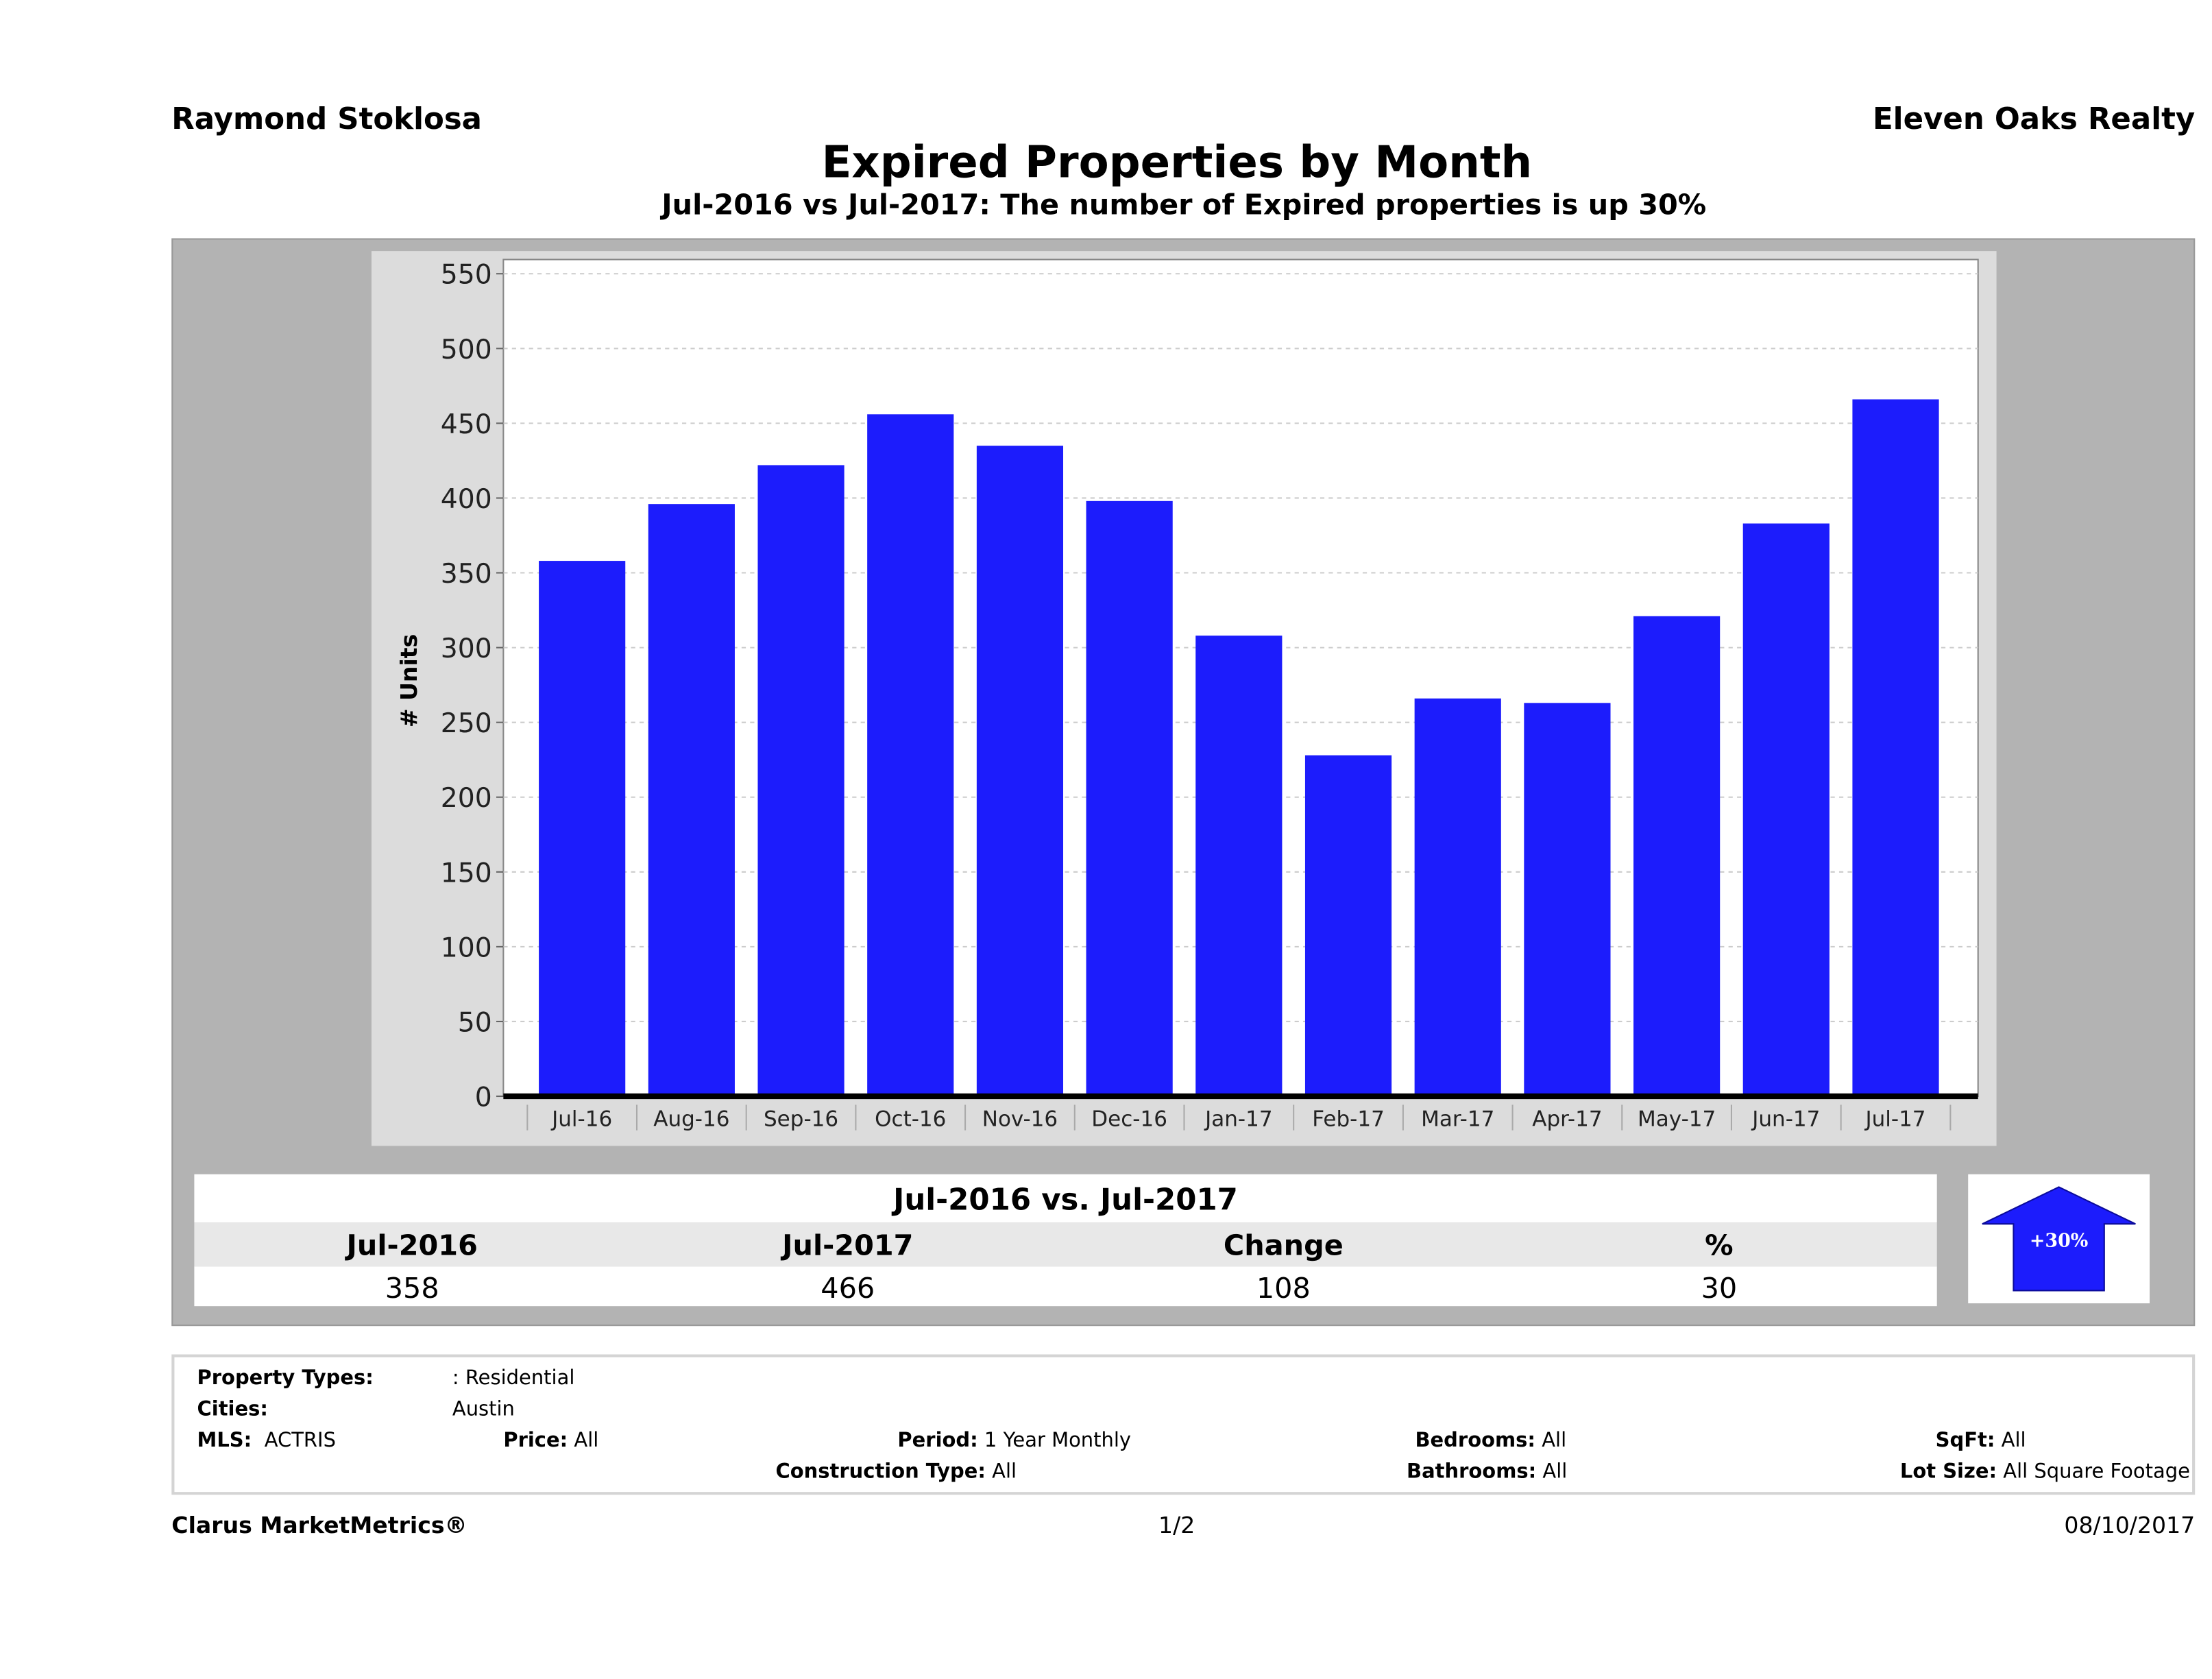 This screenshot has height=1679, width=2212. Describe the element at coordinates (581, 1119) in the screenshot. I see `x-tick-label: Jul-16` at that location.